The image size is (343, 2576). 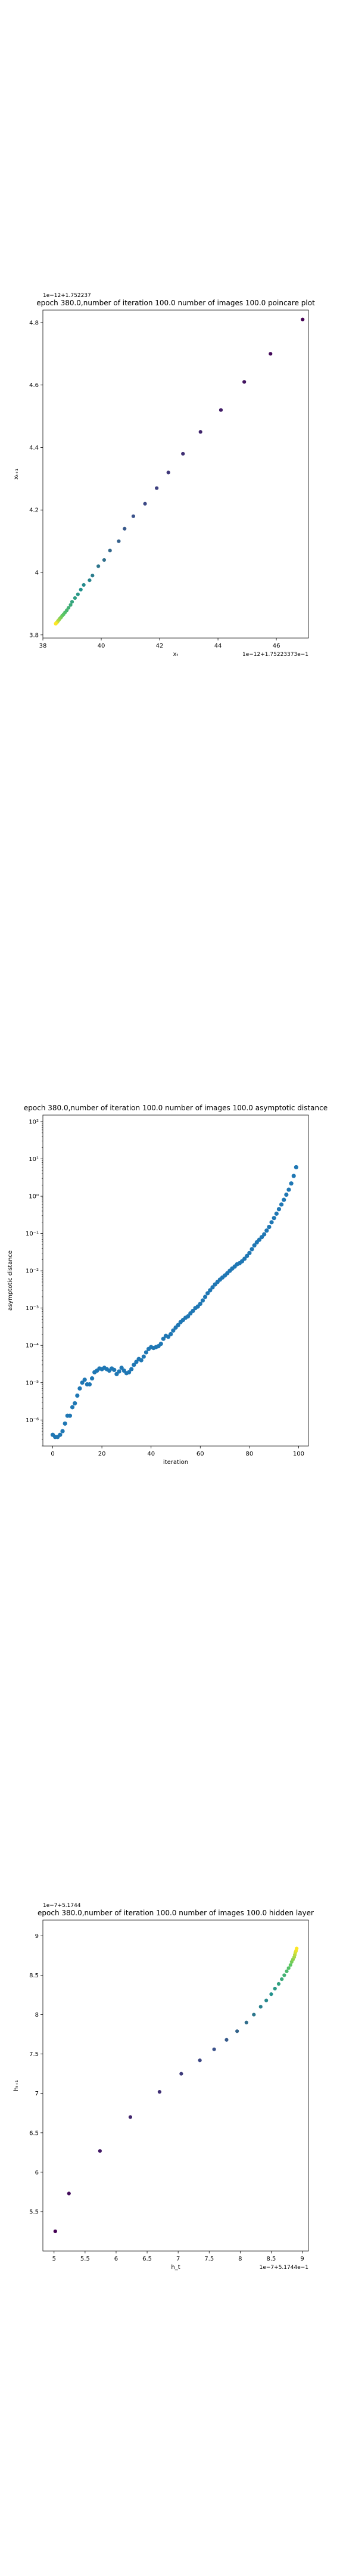 What do you see at coordinates (218, 646) in the screenshot?
I see `x-tick-label: 44` at bounding box center [218, 646].